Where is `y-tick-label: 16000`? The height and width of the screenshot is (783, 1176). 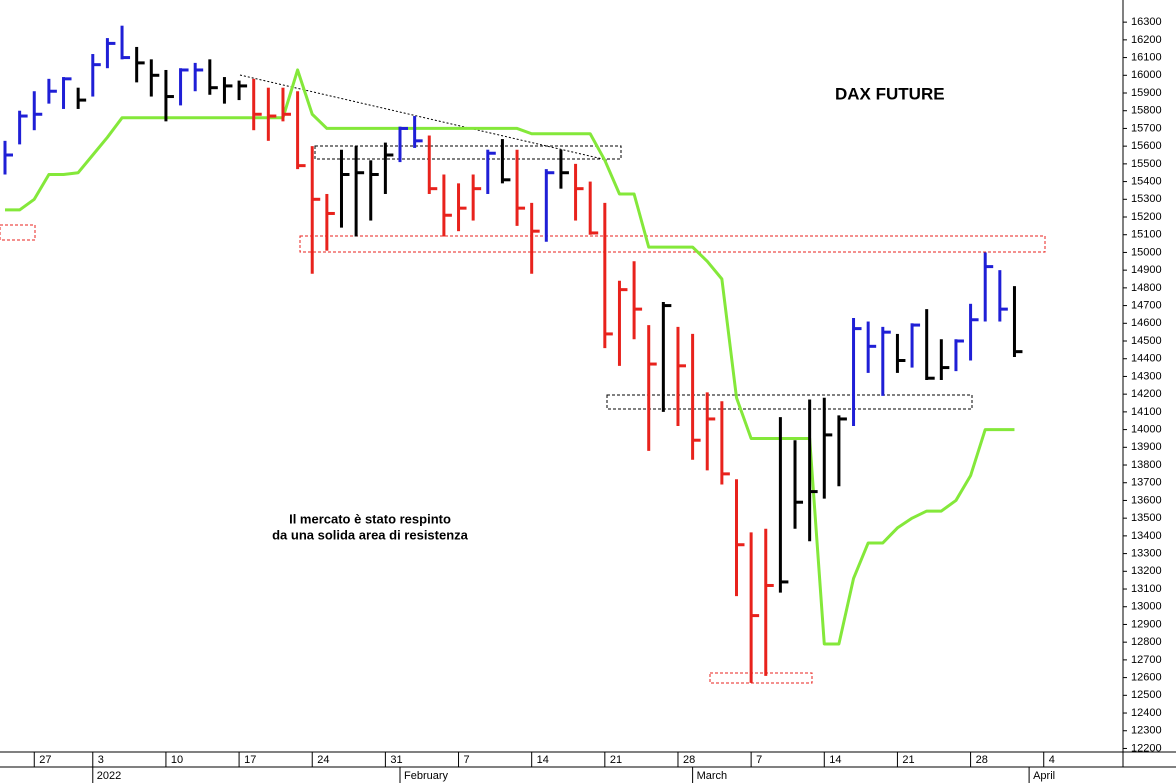 y-tick-label: 16000 is located at coordinates (1146, 75).